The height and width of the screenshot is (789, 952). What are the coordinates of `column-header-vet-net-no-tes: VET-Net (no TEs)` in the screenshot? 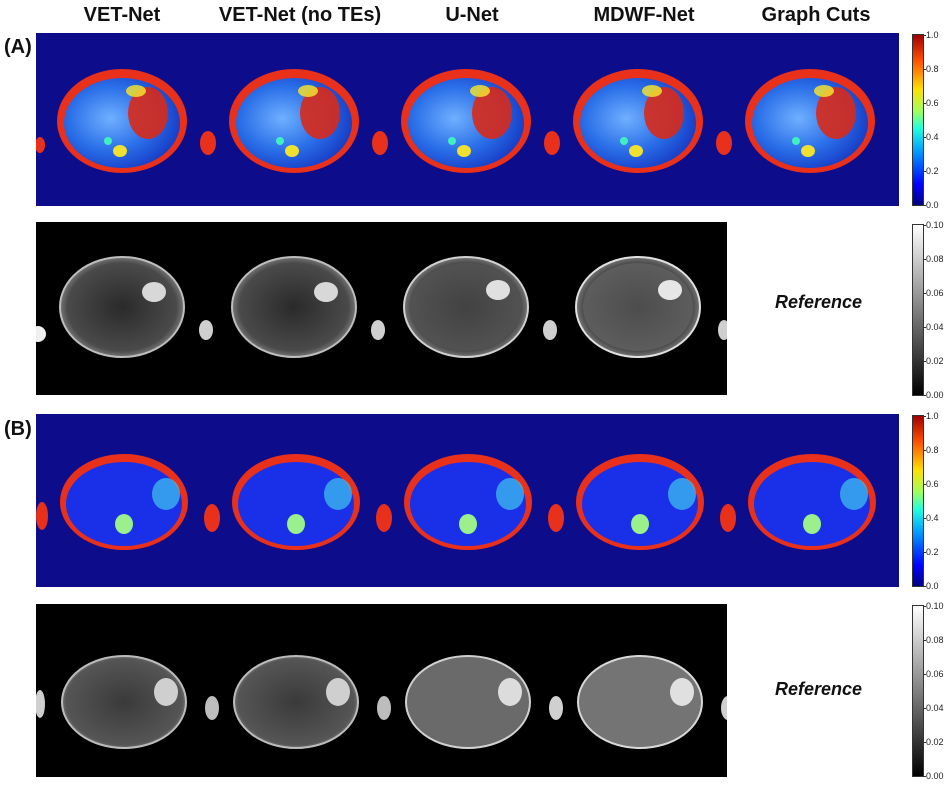 It's located at (300, 15).